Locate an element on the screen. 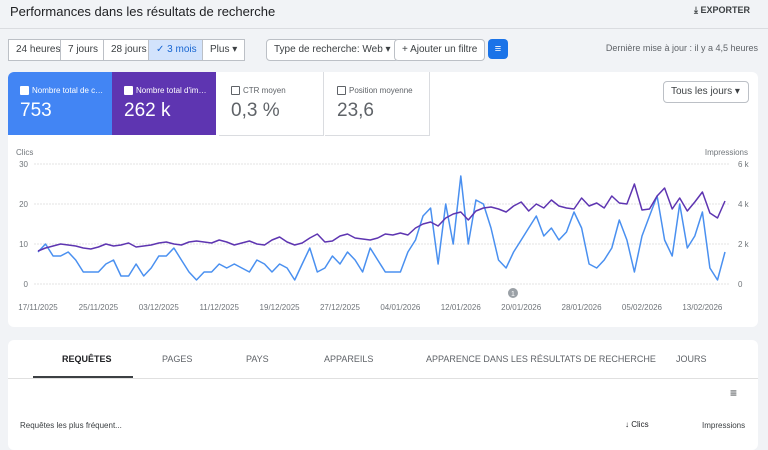 This screenshot has height=450, width=768. metric-value: 753 is located at coordinates (36, 110).